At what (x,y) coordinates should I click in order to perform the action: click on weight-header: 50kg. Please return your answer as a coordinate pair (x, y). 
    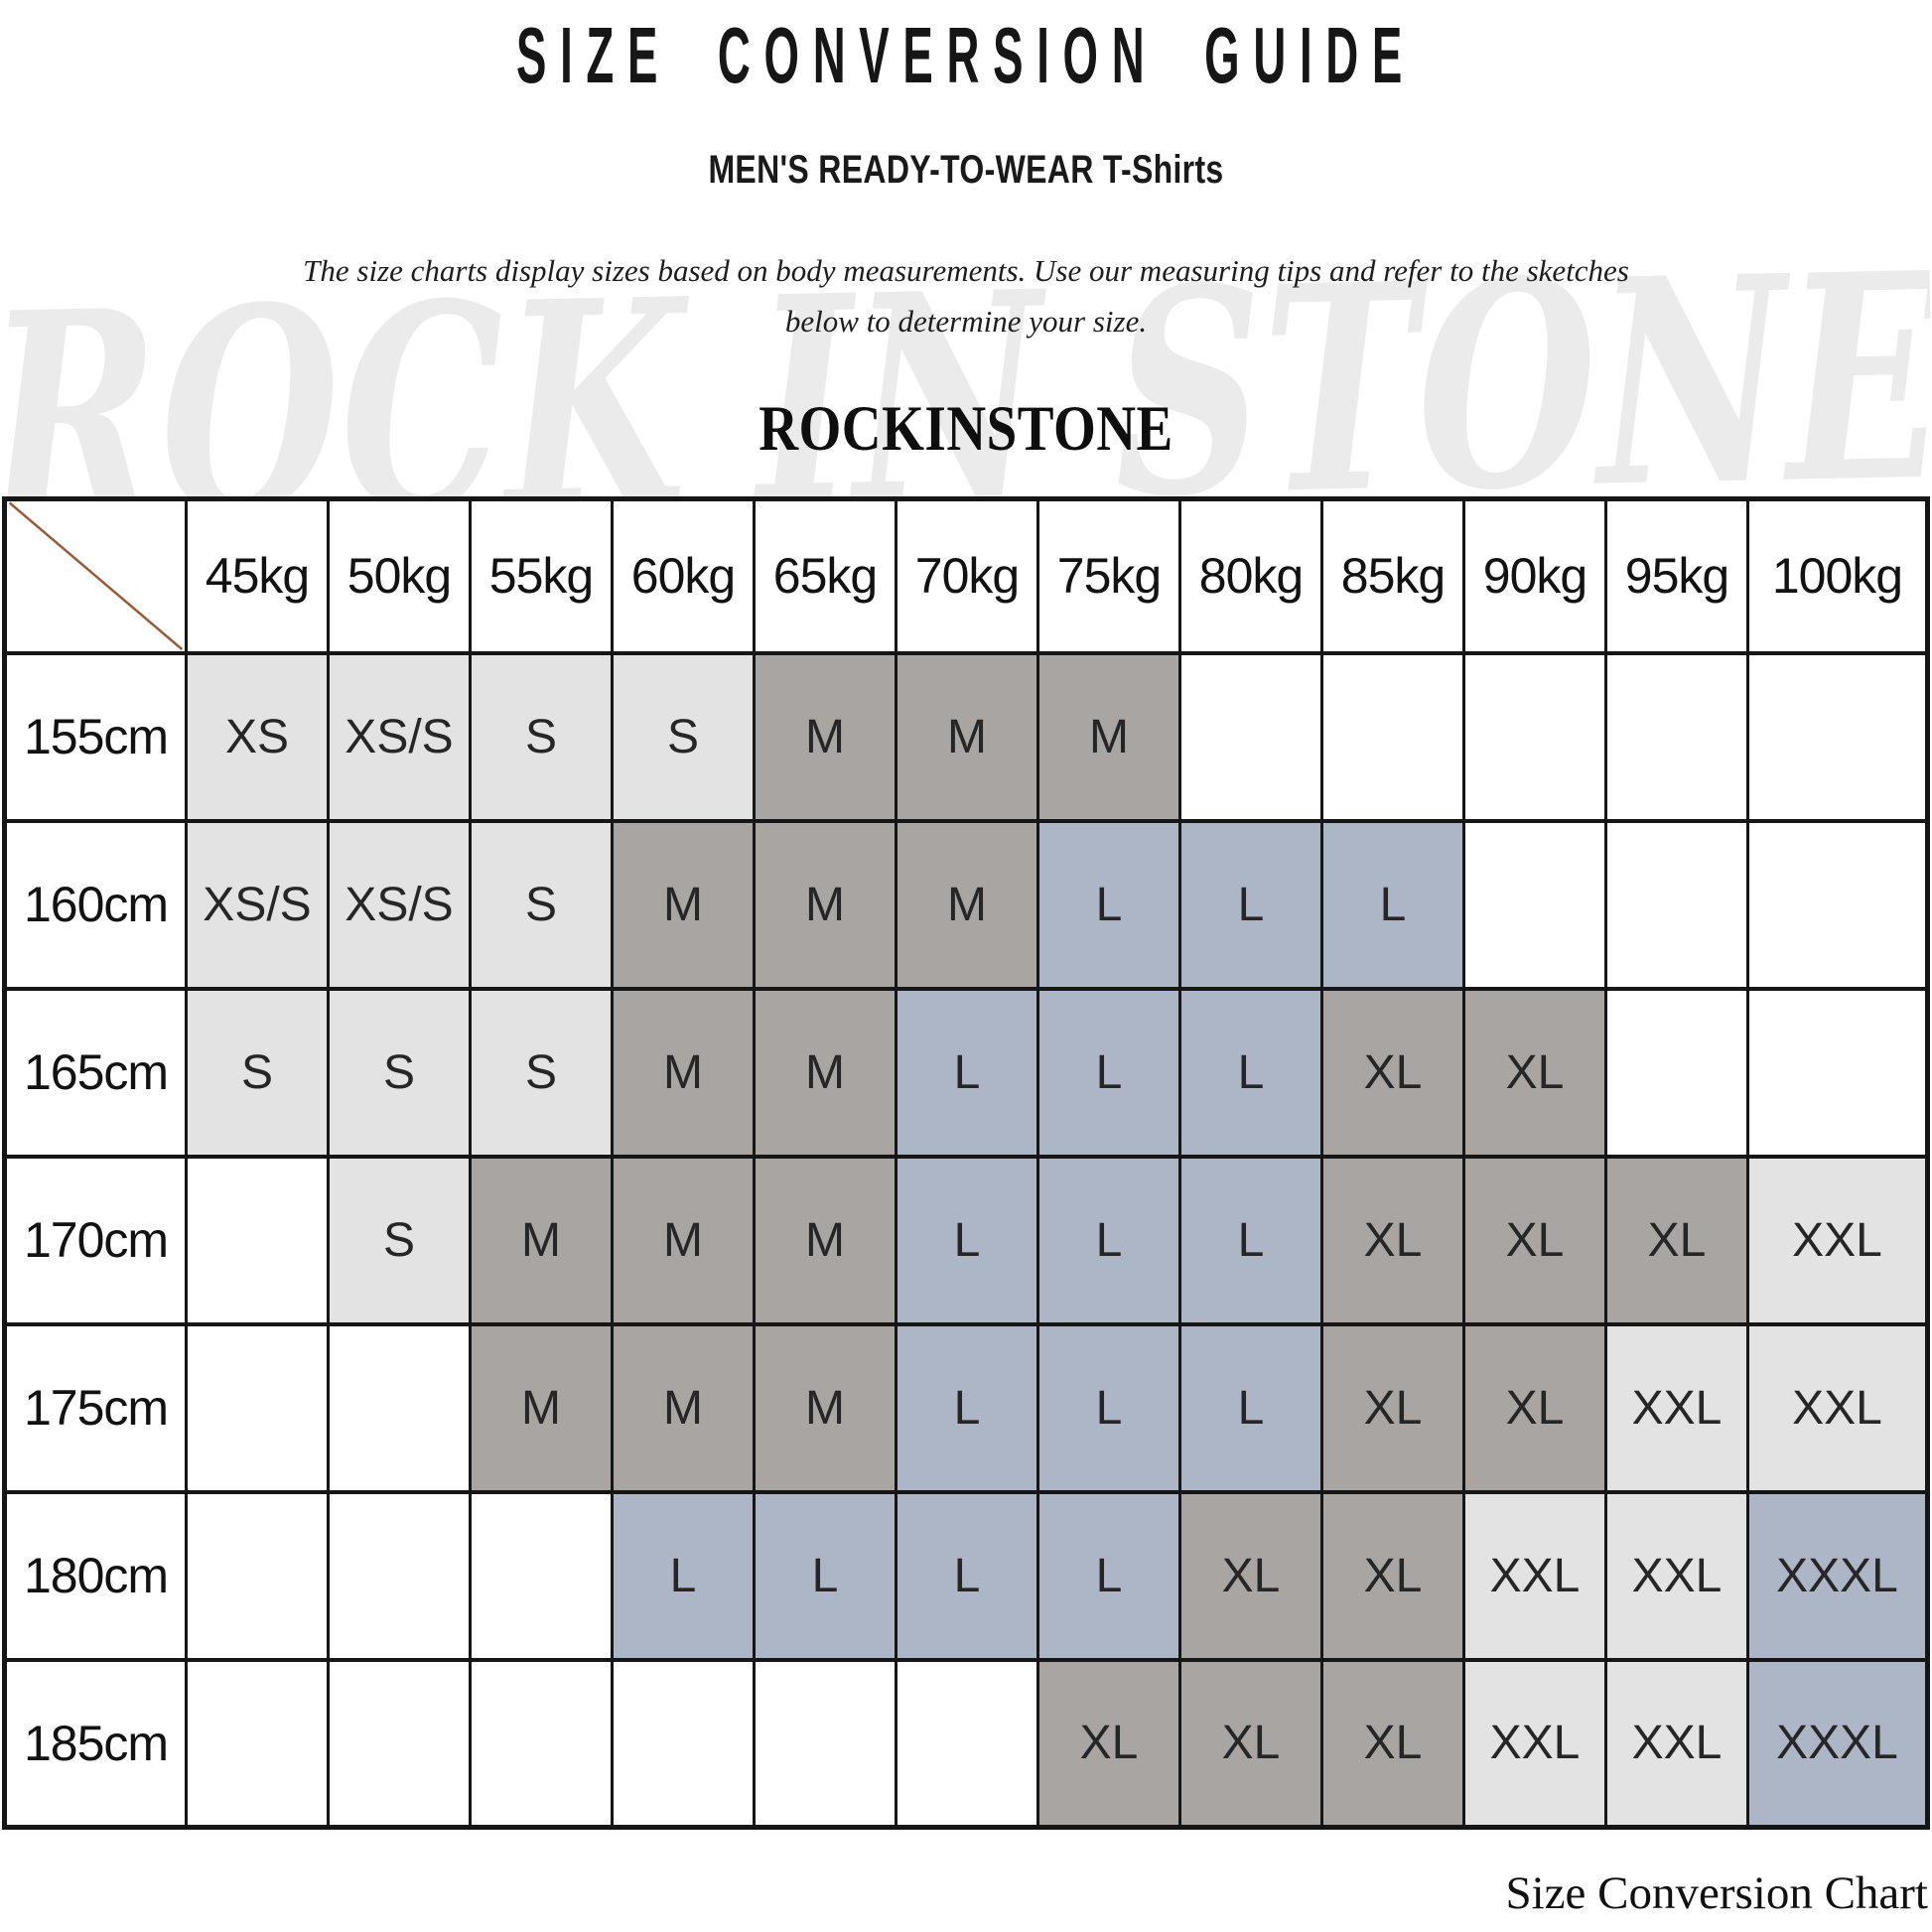
    Looking at the image, I should click on (399, 576).